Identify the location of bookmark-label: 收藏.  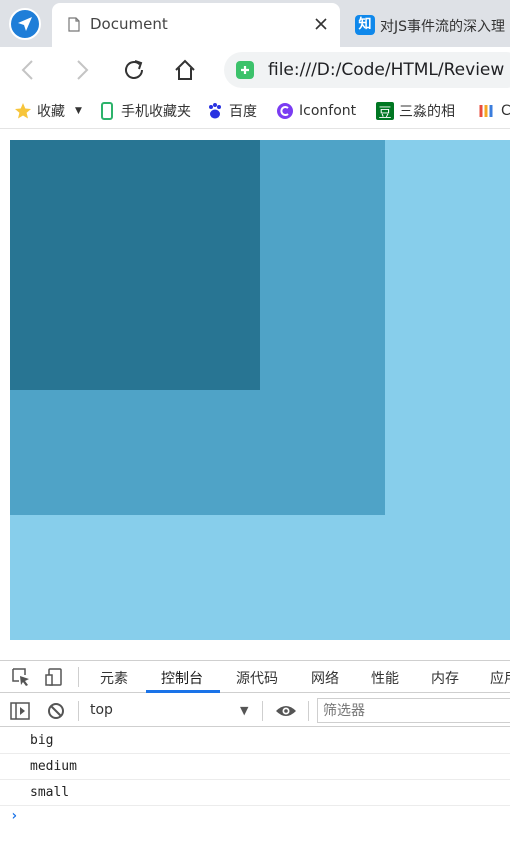
(51, 112).